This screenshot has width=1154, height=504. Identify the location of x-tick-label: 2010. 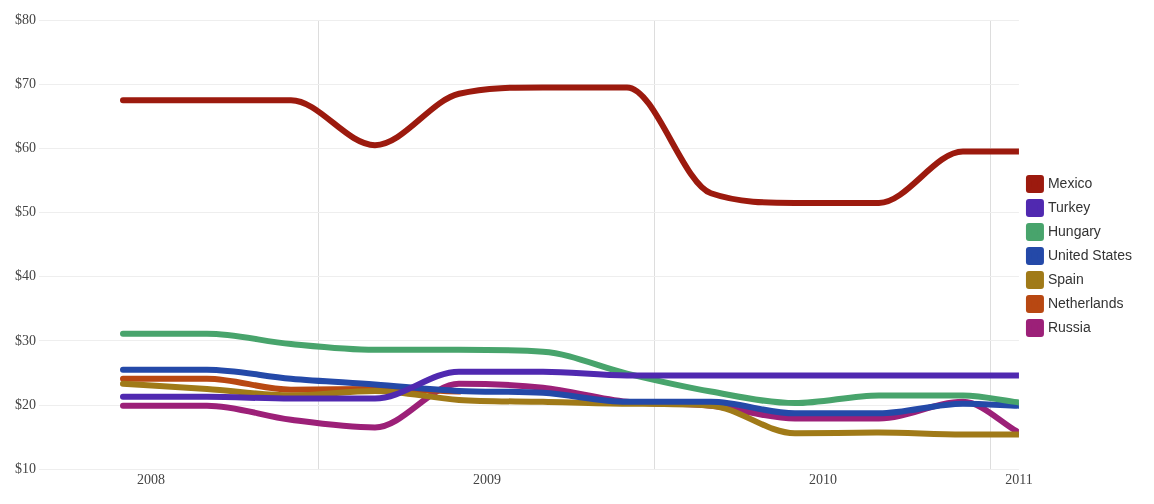
(822, 480).